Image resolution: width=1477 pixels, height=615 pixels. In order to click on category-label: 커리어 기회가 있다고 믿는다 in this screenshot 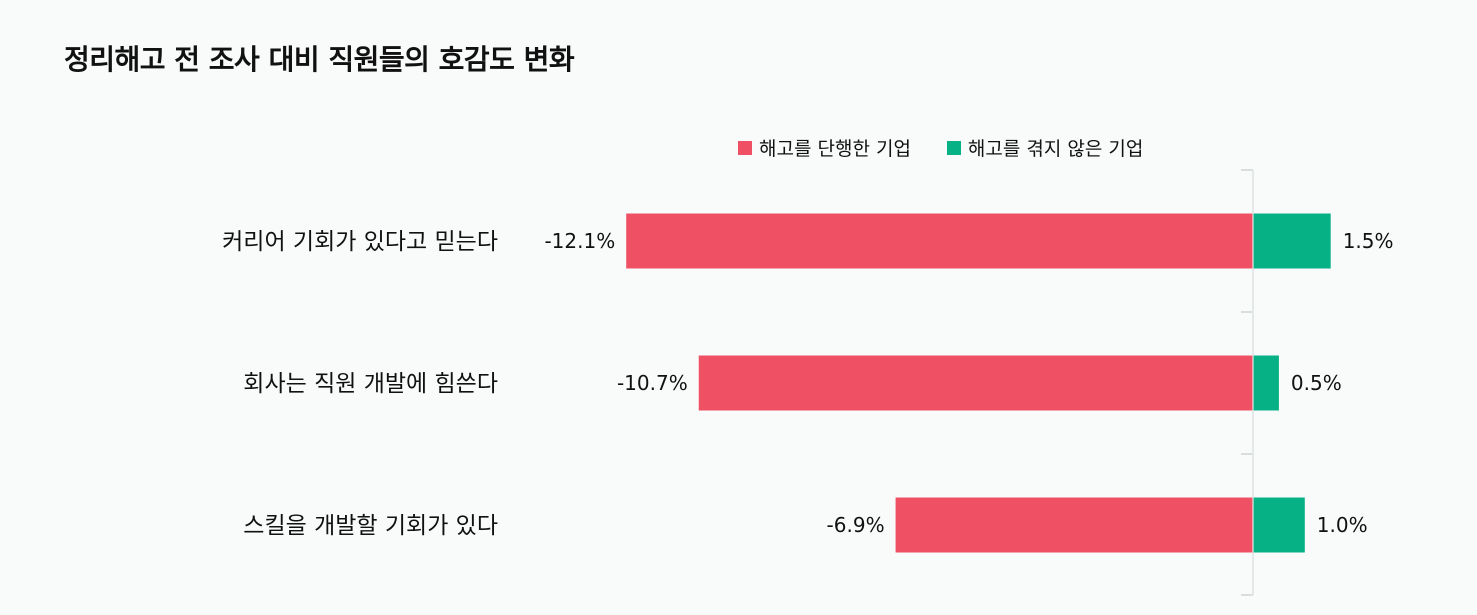, I will do `click(360, 242)`.